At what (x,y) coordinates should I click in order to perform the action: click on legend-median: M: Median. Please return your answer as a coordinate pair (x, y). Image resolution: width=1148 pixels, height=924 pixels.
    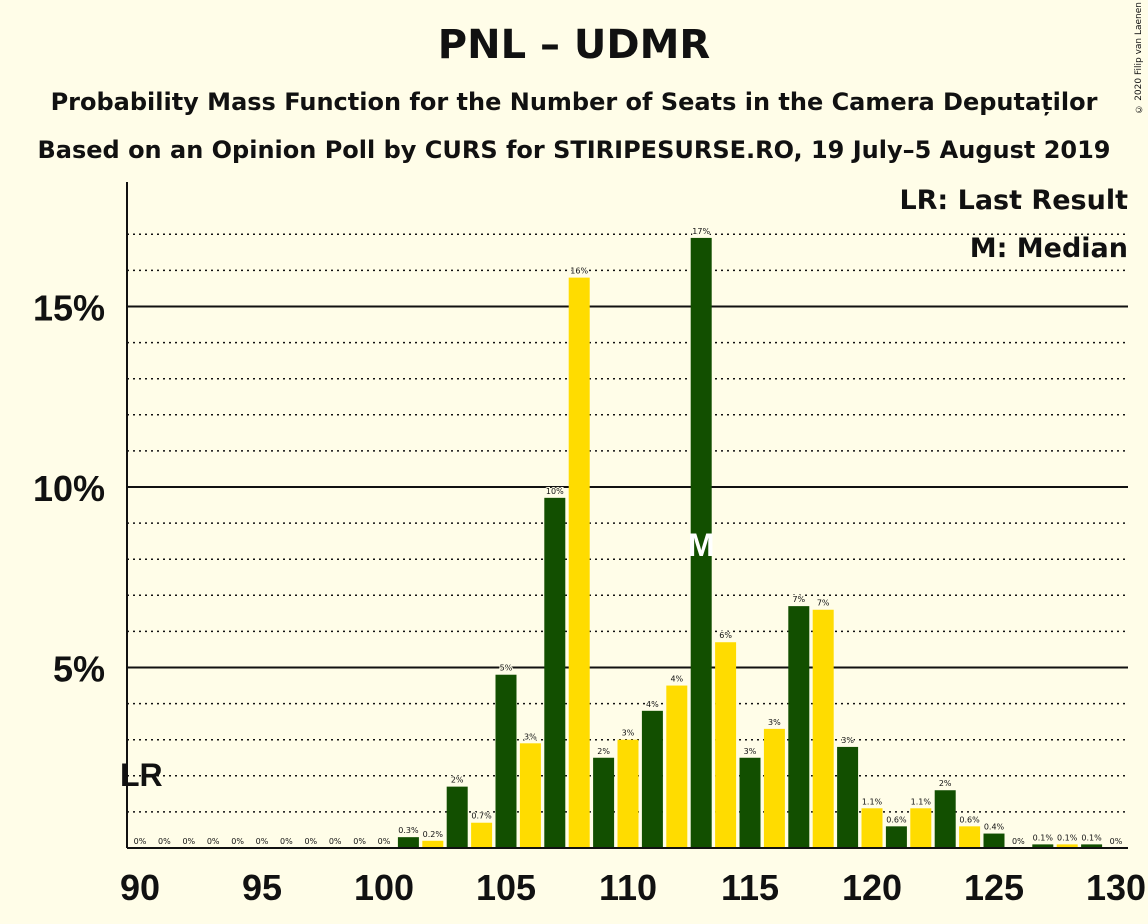
    Looking at the image, I should click on (1049, 248).